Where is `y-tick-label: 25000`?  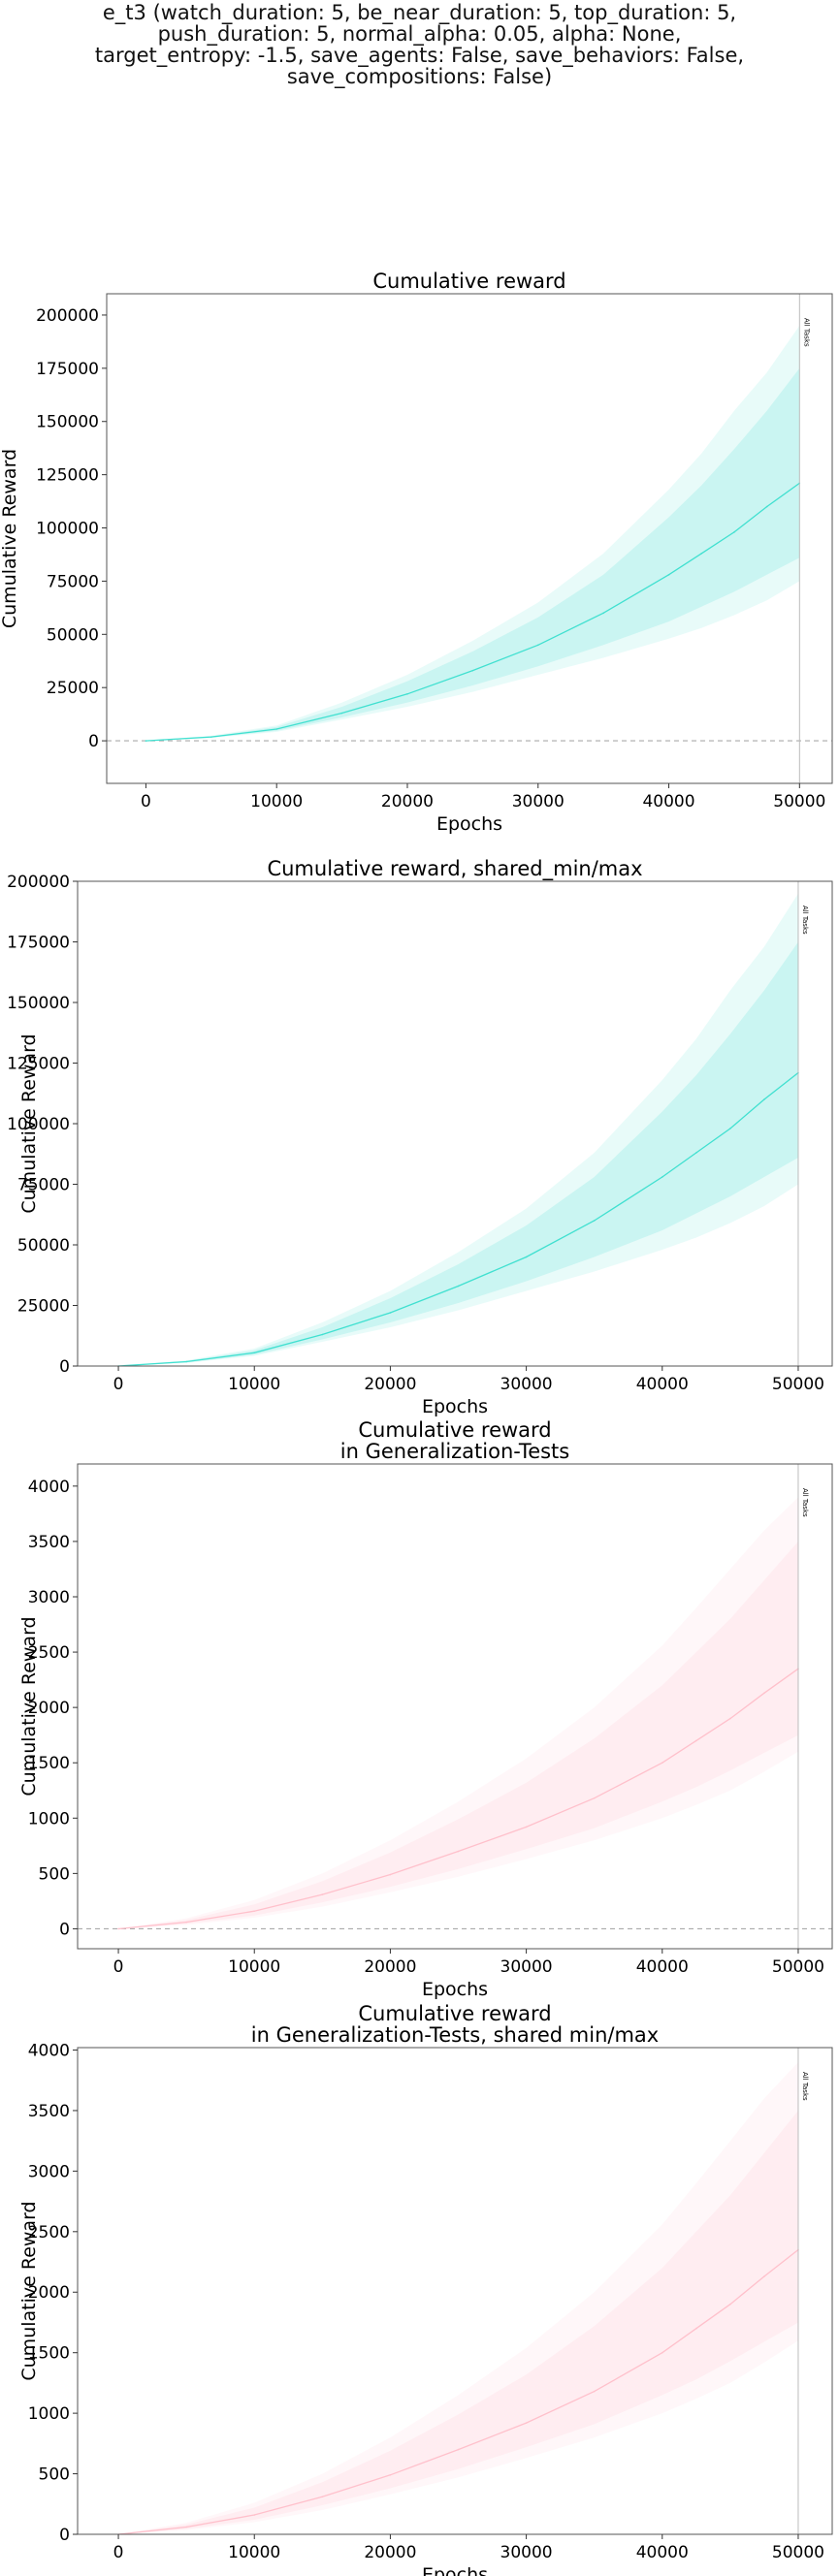
y-tick-label: 25000 is located at coordinates (73, 688).